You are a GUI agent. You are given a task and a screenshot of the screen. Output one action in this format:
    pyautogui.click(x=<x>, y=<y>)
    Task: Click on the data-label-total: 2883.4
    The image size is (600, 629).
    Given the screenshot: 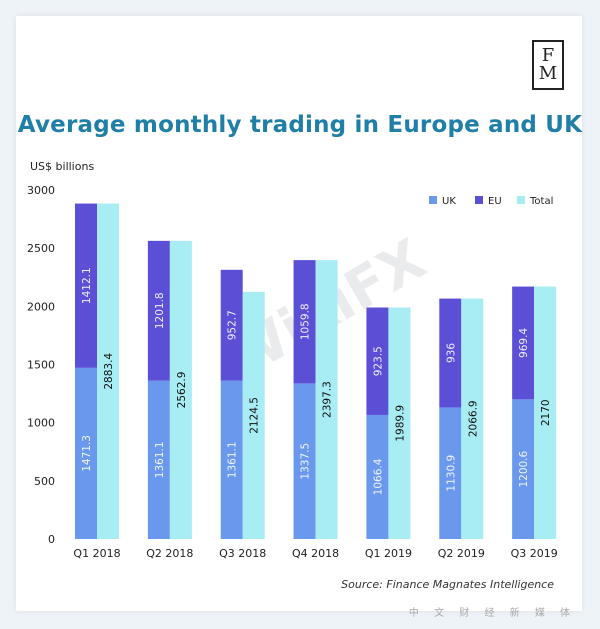 What is the action you would take?
    pyautogui.click(x=109, y=371)
    